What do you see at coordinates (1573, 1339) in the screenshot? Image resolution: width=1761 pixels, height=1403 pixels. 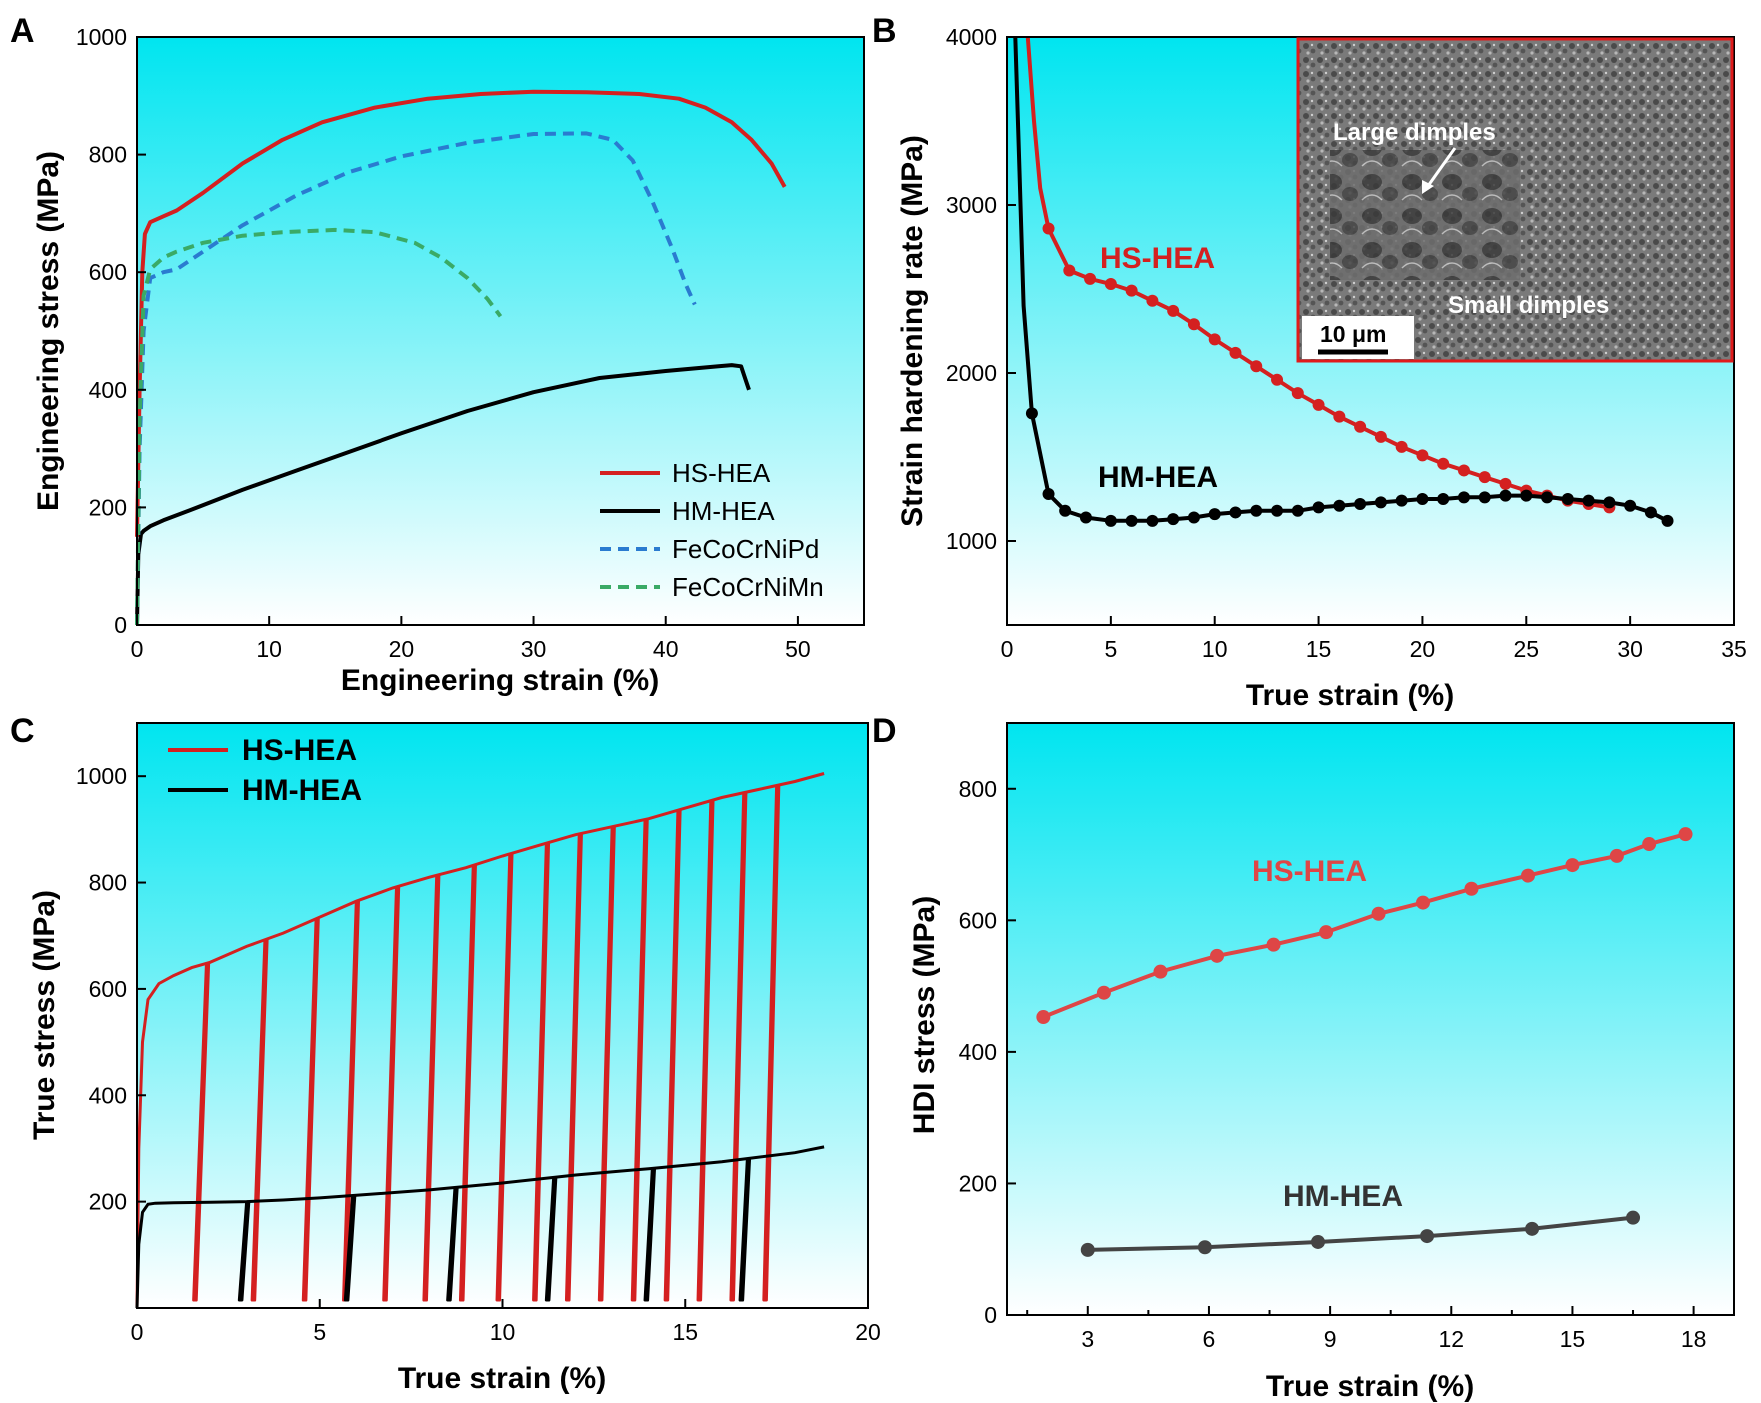 I see `x-tick-label-d: 15` at bounding box center [1573, 1339].